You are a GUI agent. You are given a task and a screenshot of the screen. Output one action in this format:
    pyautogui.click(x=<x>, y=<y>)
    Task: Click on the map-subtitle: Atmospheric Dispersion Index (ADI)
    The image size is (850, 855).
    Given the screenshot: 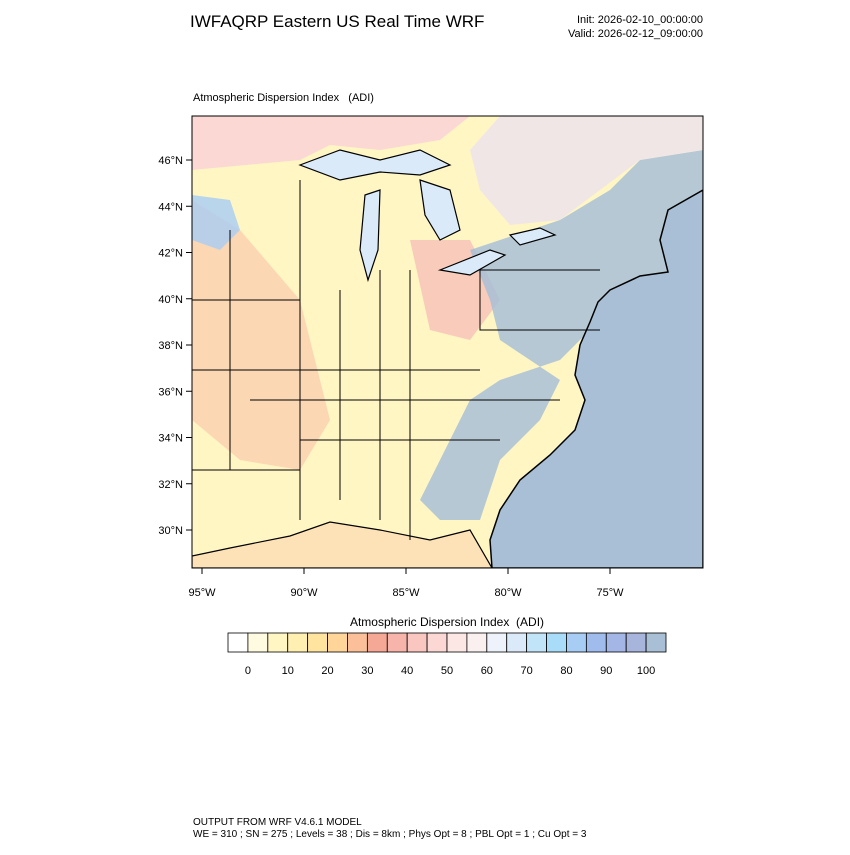 What is the action you would take?
    pyautogui.click(x=283, y=98)
    